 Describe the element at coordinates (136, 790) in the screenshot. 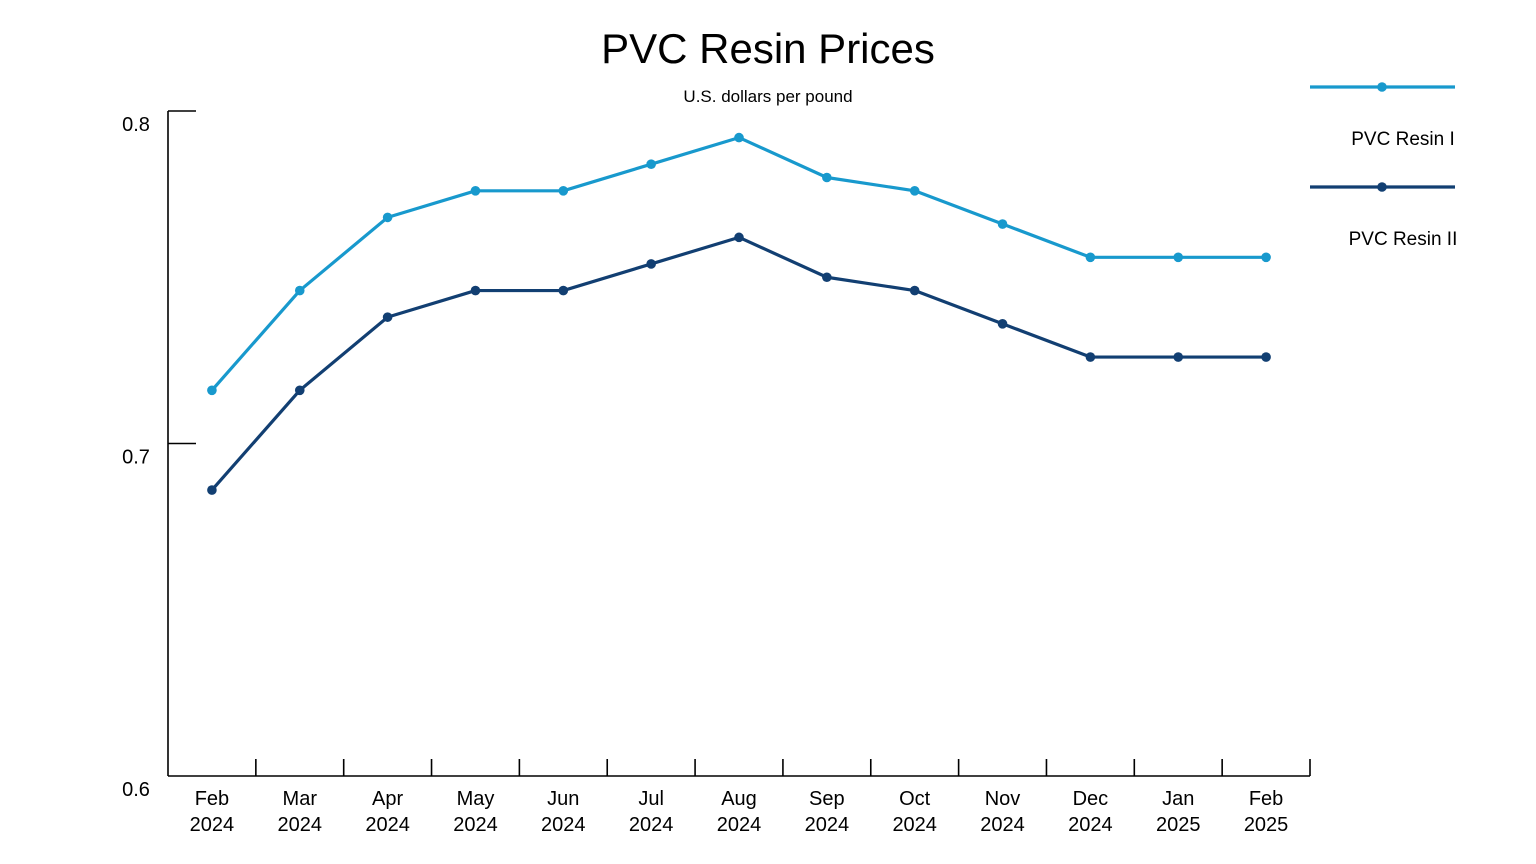

I see `y-tick-label-0-6: 0.6` at that location.